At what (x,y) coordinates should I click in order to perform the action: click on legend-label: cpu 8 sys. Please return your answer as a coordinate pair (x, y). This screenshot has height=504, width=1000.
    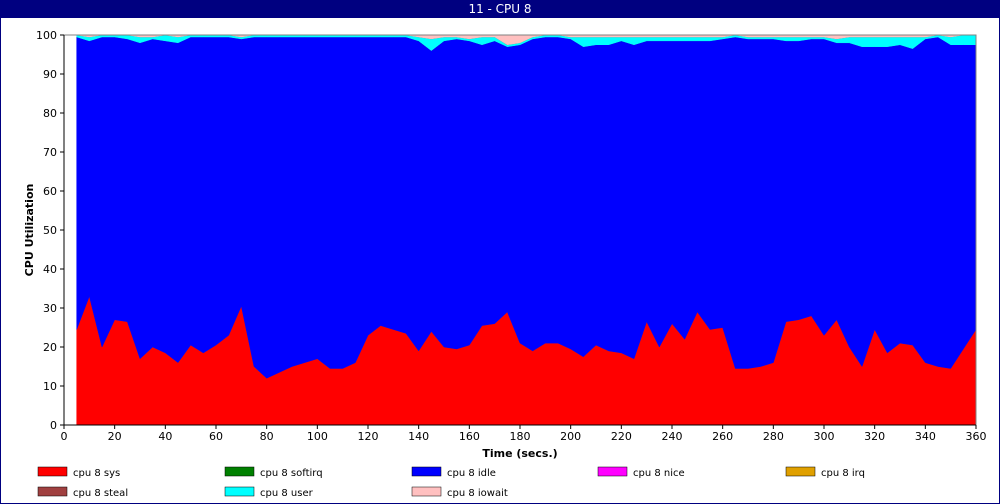
    Looking at the image, I should click on (96, 473).